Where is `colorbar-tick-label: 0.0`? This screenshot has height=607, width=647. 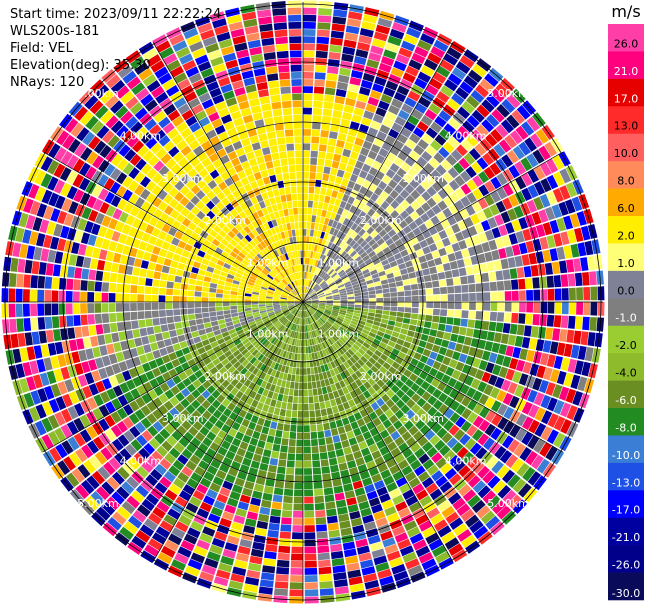
colorbar-tick-label: 0.0 is located at coordinates (626, 290).